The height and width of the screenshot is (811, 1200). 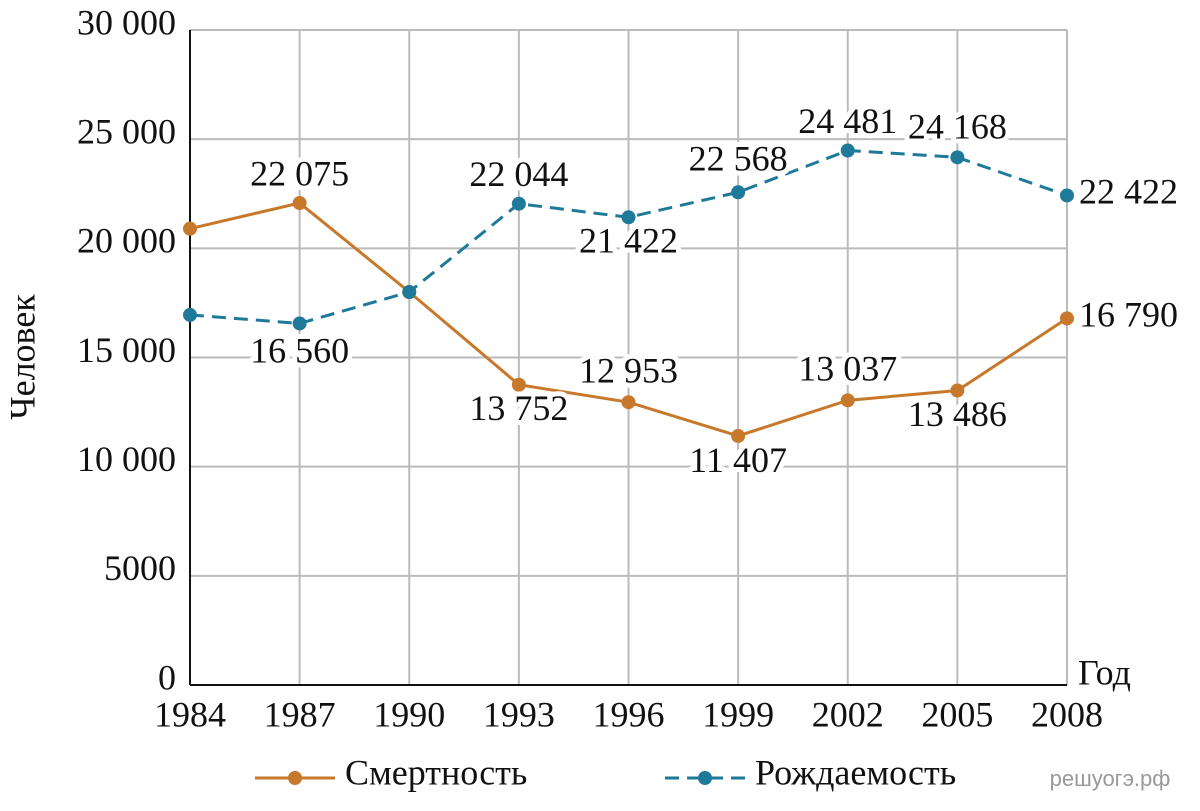 I want to click on y-tick-label: 10 000, so click(x=126, y=459).